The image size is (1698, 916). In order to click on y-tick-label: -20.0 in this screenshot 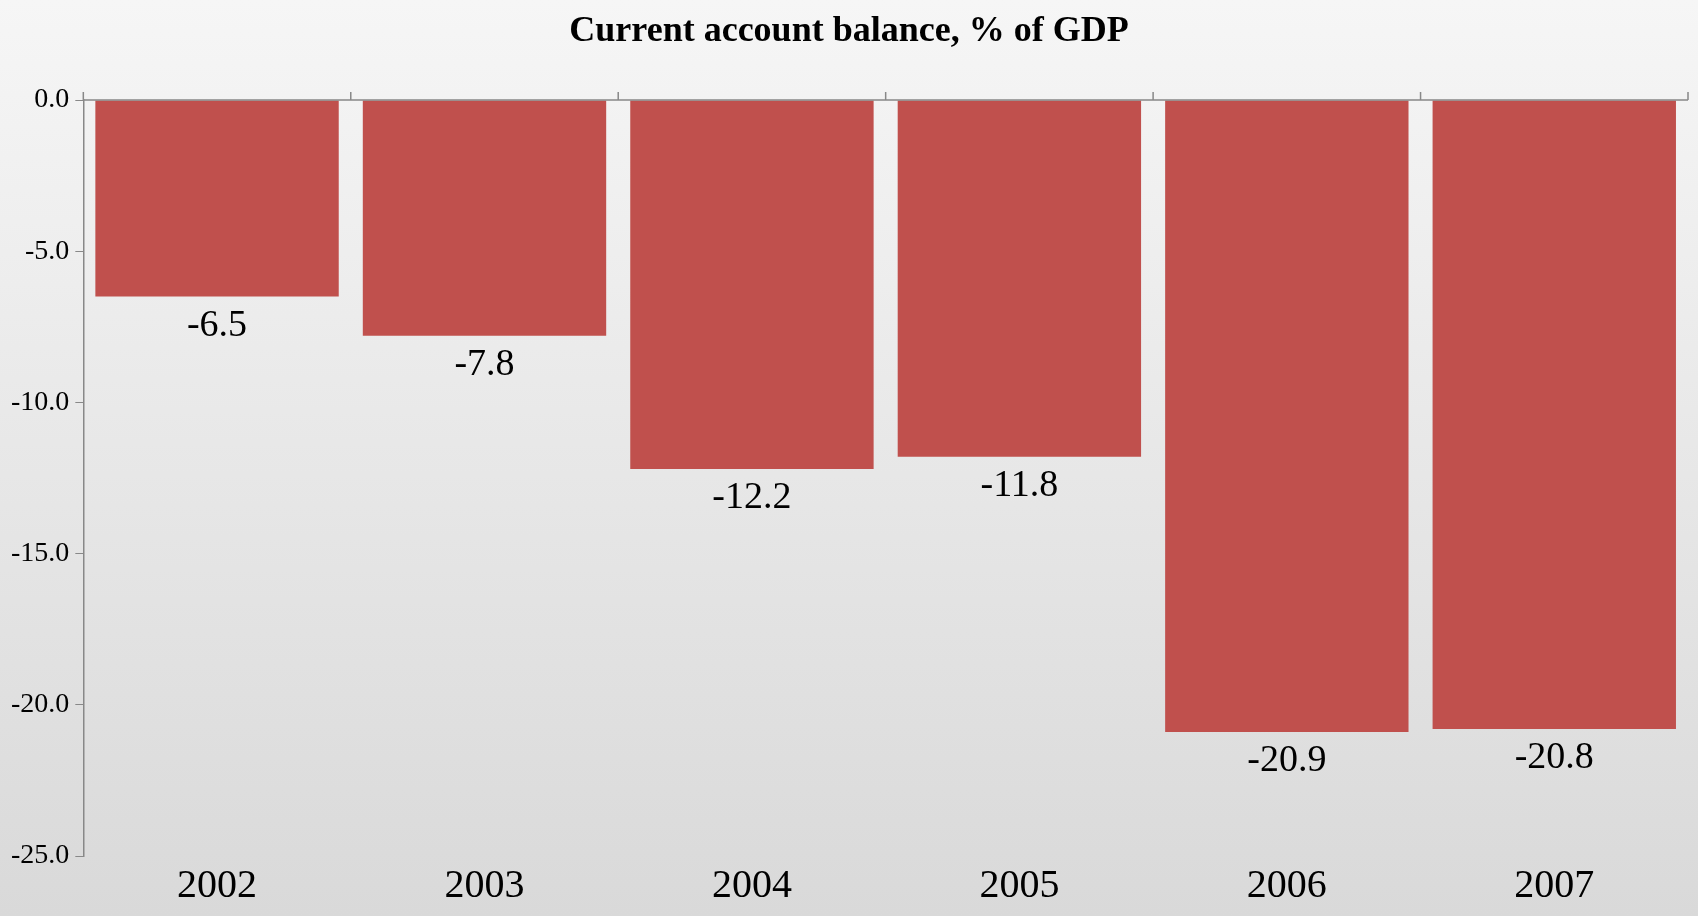, I will do `click(40, 703)`.